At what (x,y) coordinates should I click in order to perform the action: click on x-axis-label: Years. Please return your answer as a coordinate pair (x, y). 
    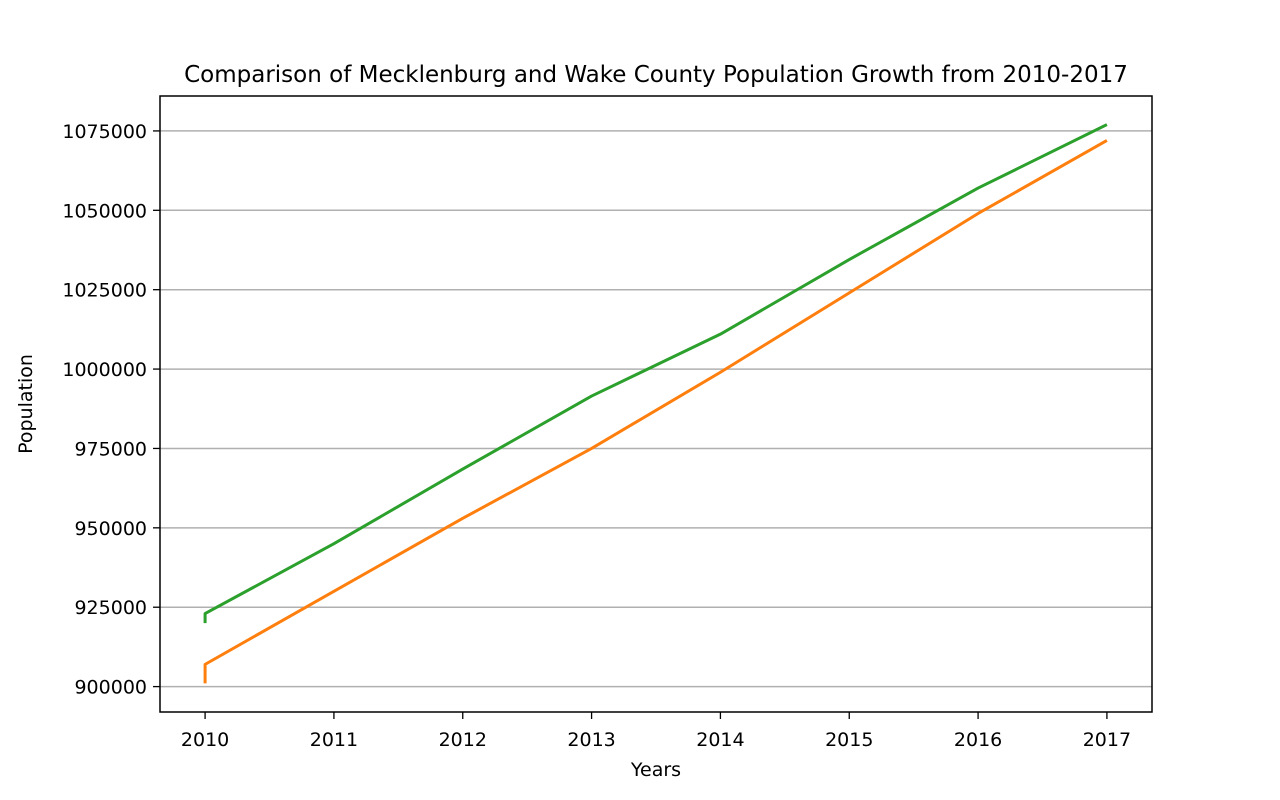
    Looking at the image, I should click on (655, 770).